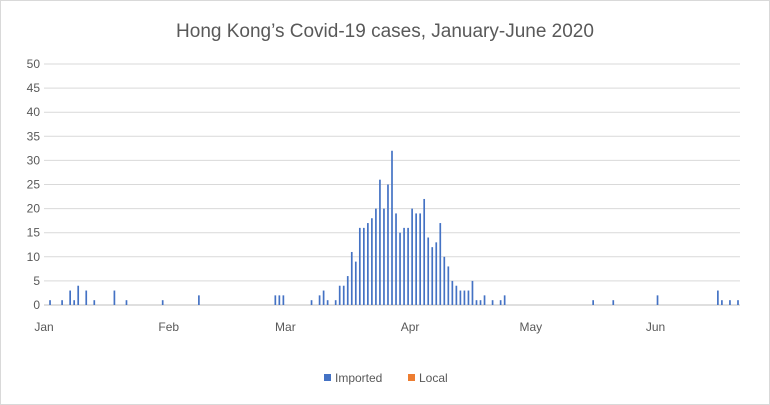 The image size is (770, 405). Describe the element at coordinates (34, 136) in the screenshot. I see `y-tick-label: 35` at that location.